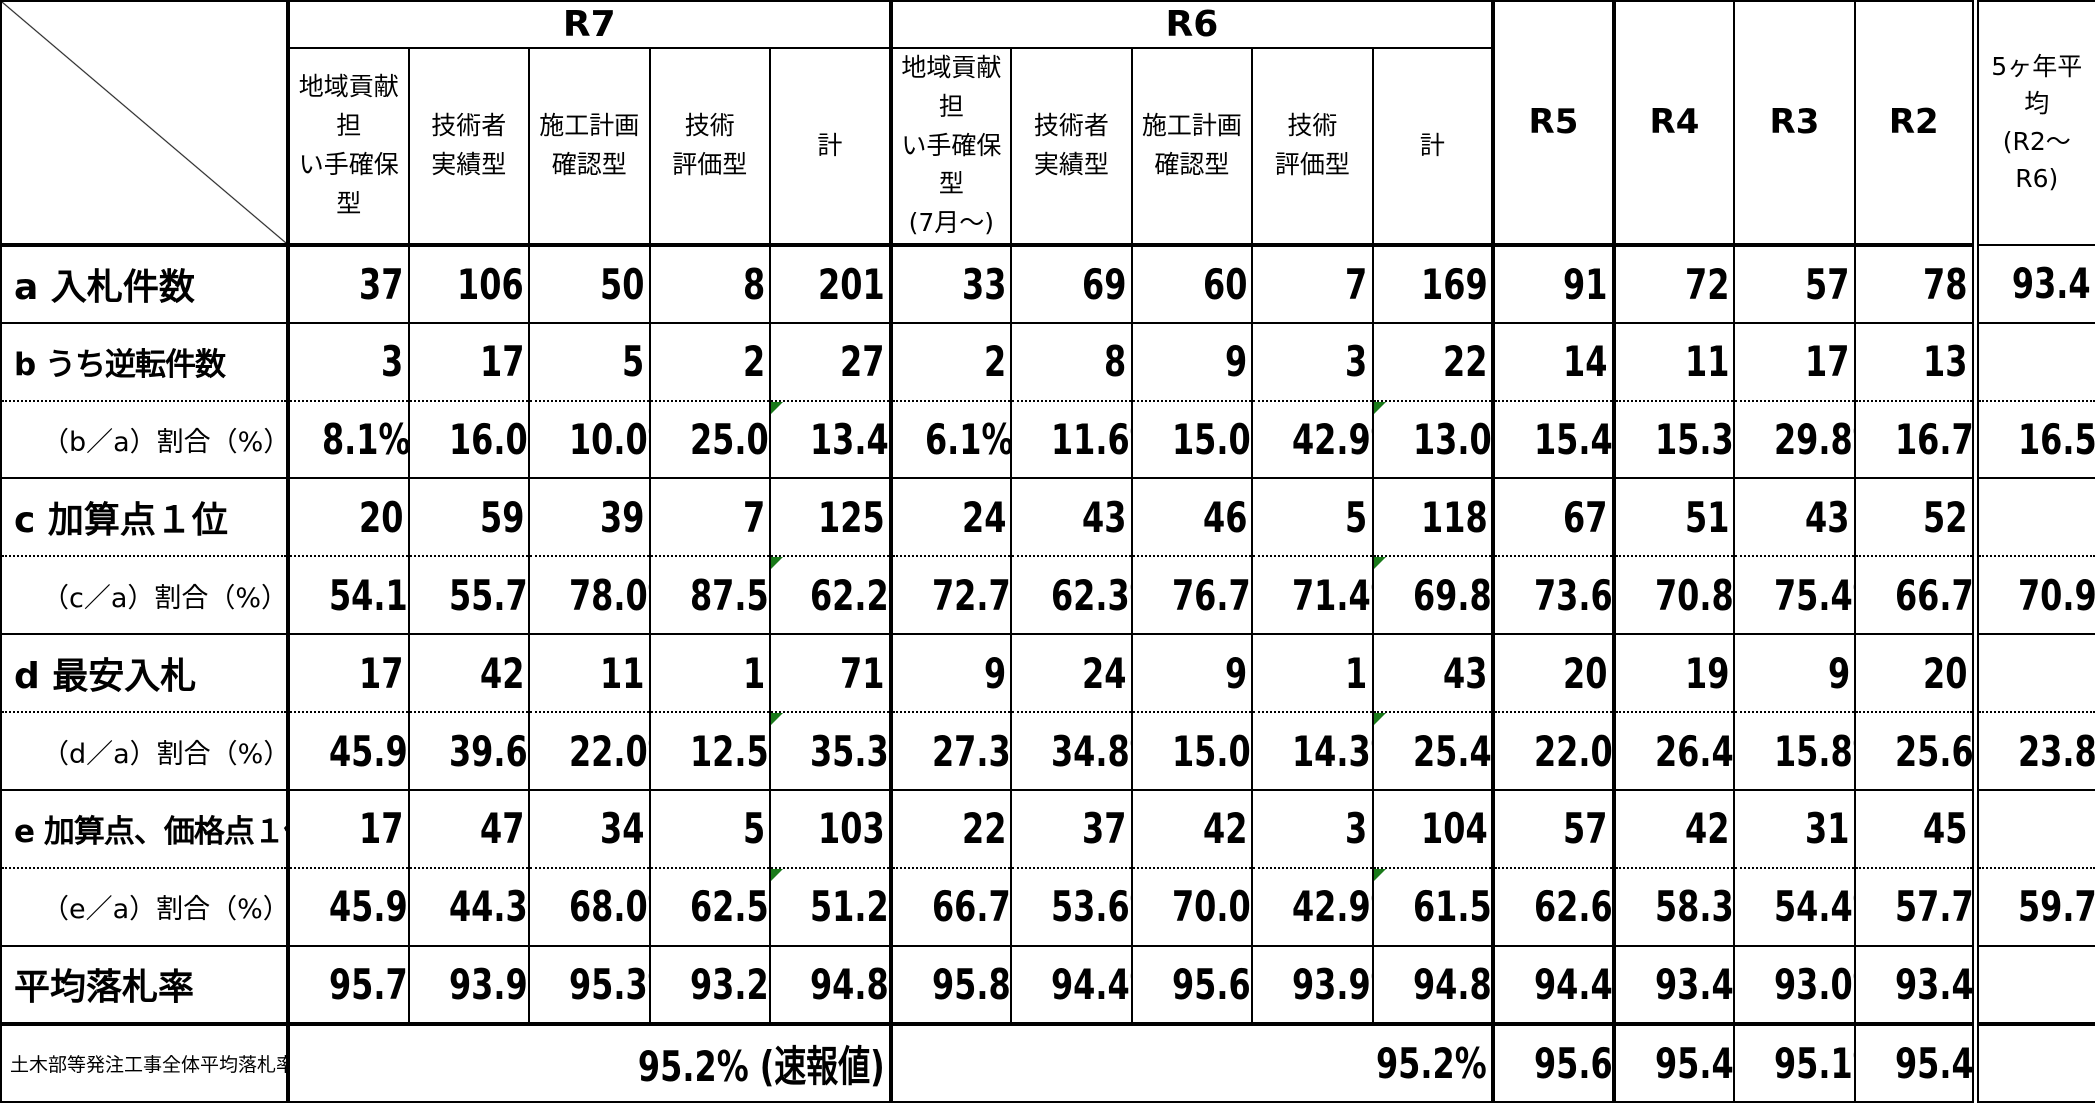  Describe the element at coordinates (1312, 147) in the screenshot. I see `column-header: 技術 評価型` at that location.